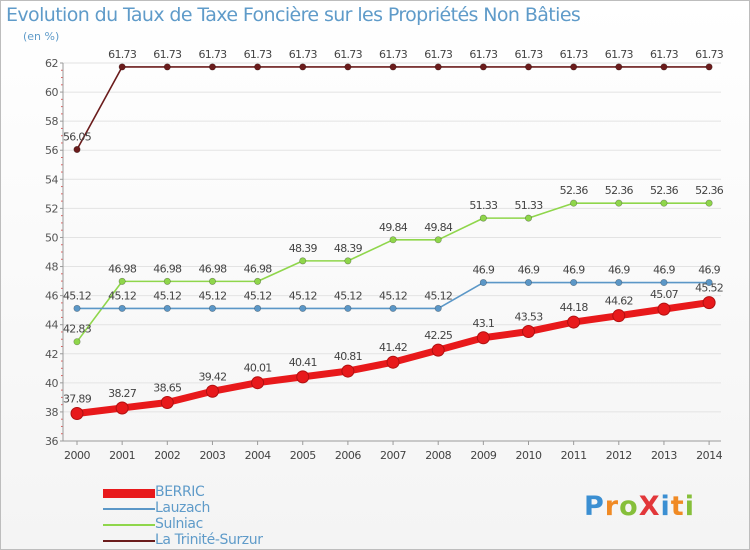  Describe the element at coordinates (51, 63) in the screenshot. I see `y-tick-label: 62` at that location.